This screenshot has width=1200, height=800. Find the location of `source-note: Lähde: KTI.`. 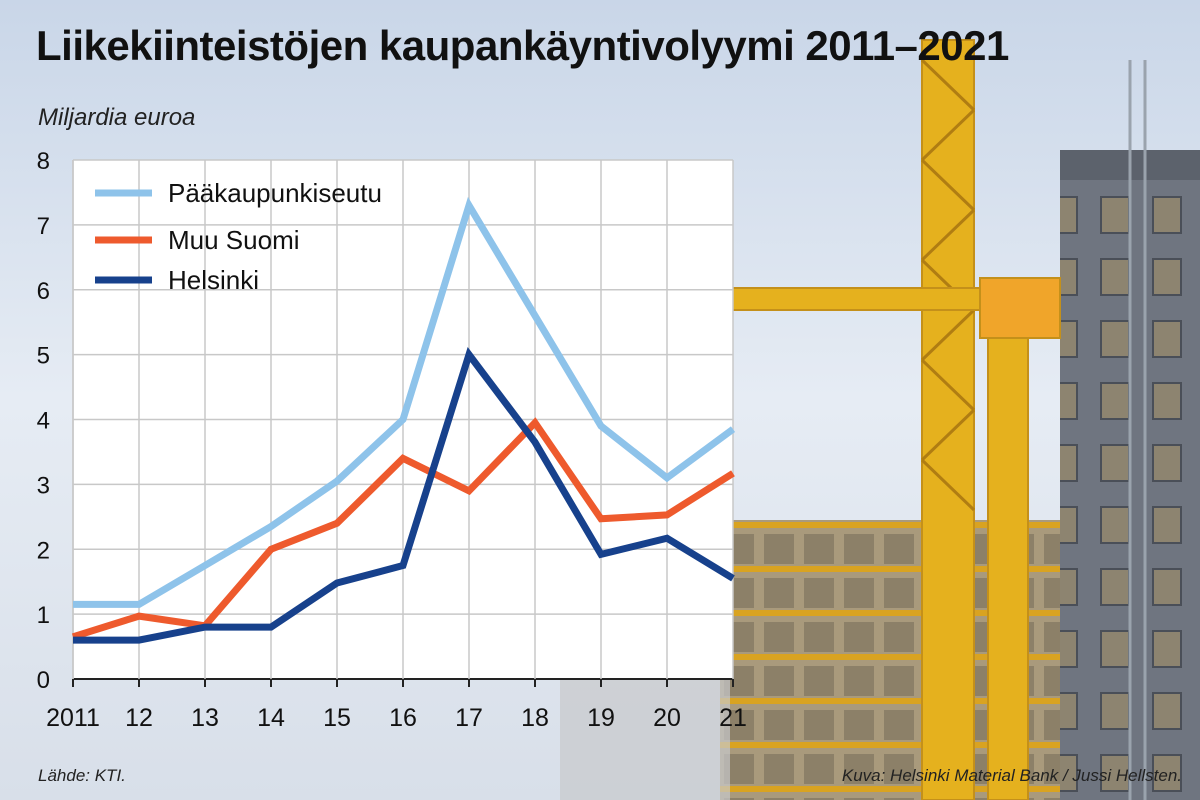

source-note: Lähde: KTI. is located at coordinates (82, 775).